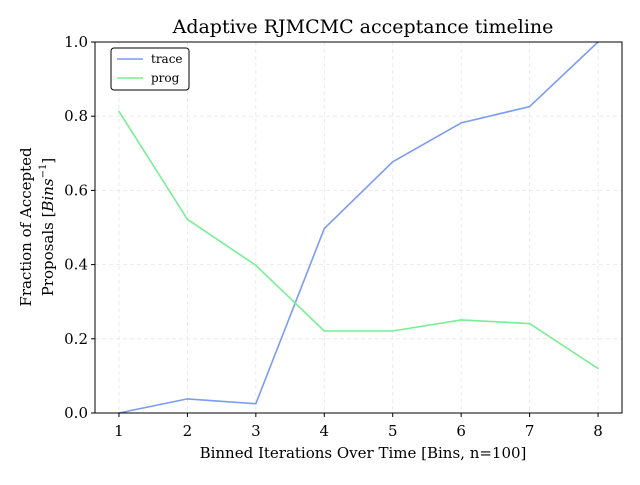 This screenshot has width=640, height=485. I want to click on y-axis-label: Fraction of Accepted Proposals [Bins−1], so click(37, 227).